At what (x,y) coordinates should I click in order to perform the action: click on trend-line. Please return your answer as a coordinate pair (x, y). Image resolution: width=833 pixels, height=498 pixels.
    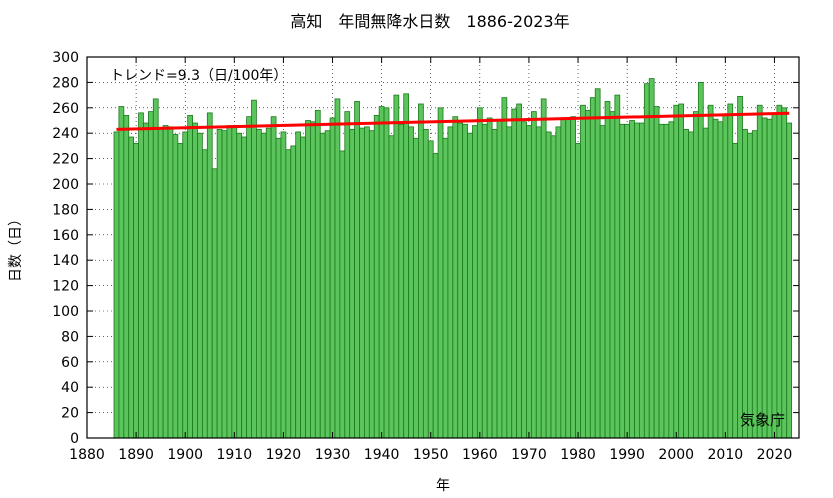
    Looking at the image, I should click on (453, 121).